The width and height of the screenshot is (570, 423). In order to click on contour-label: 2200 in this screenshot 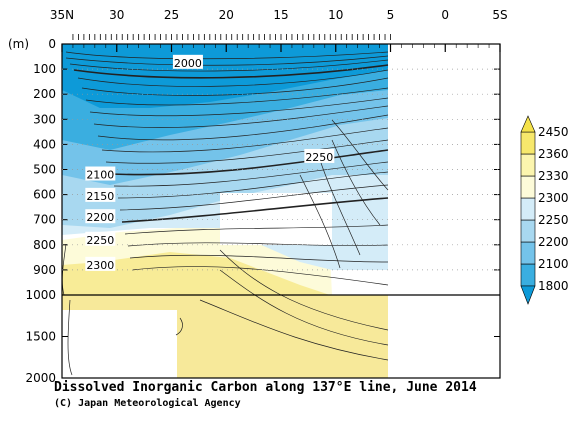, I will do `click(100, 217)`.